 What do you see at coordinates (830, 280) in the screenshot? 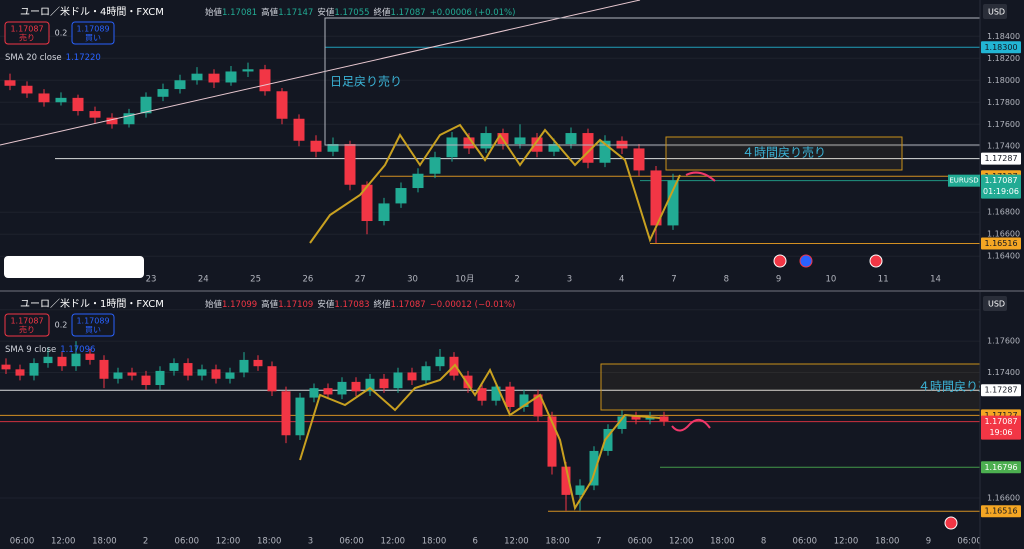
I see `x-tick-label: 10` at bounding box center [830, 280].